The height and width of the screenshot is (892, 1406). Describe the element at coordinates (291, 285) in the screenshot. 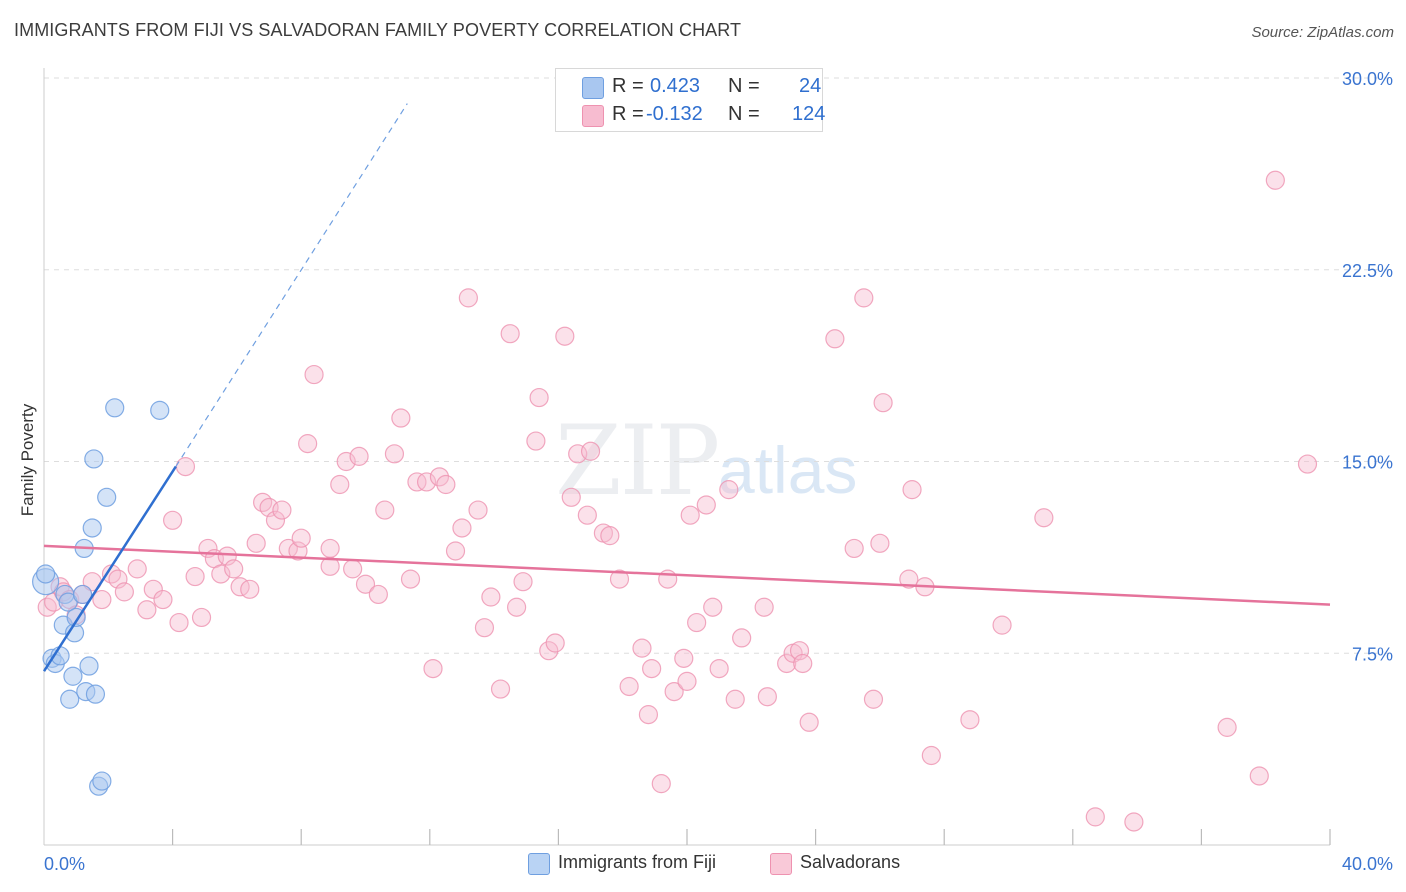

I see `fiji-trendline-extension` at that location.